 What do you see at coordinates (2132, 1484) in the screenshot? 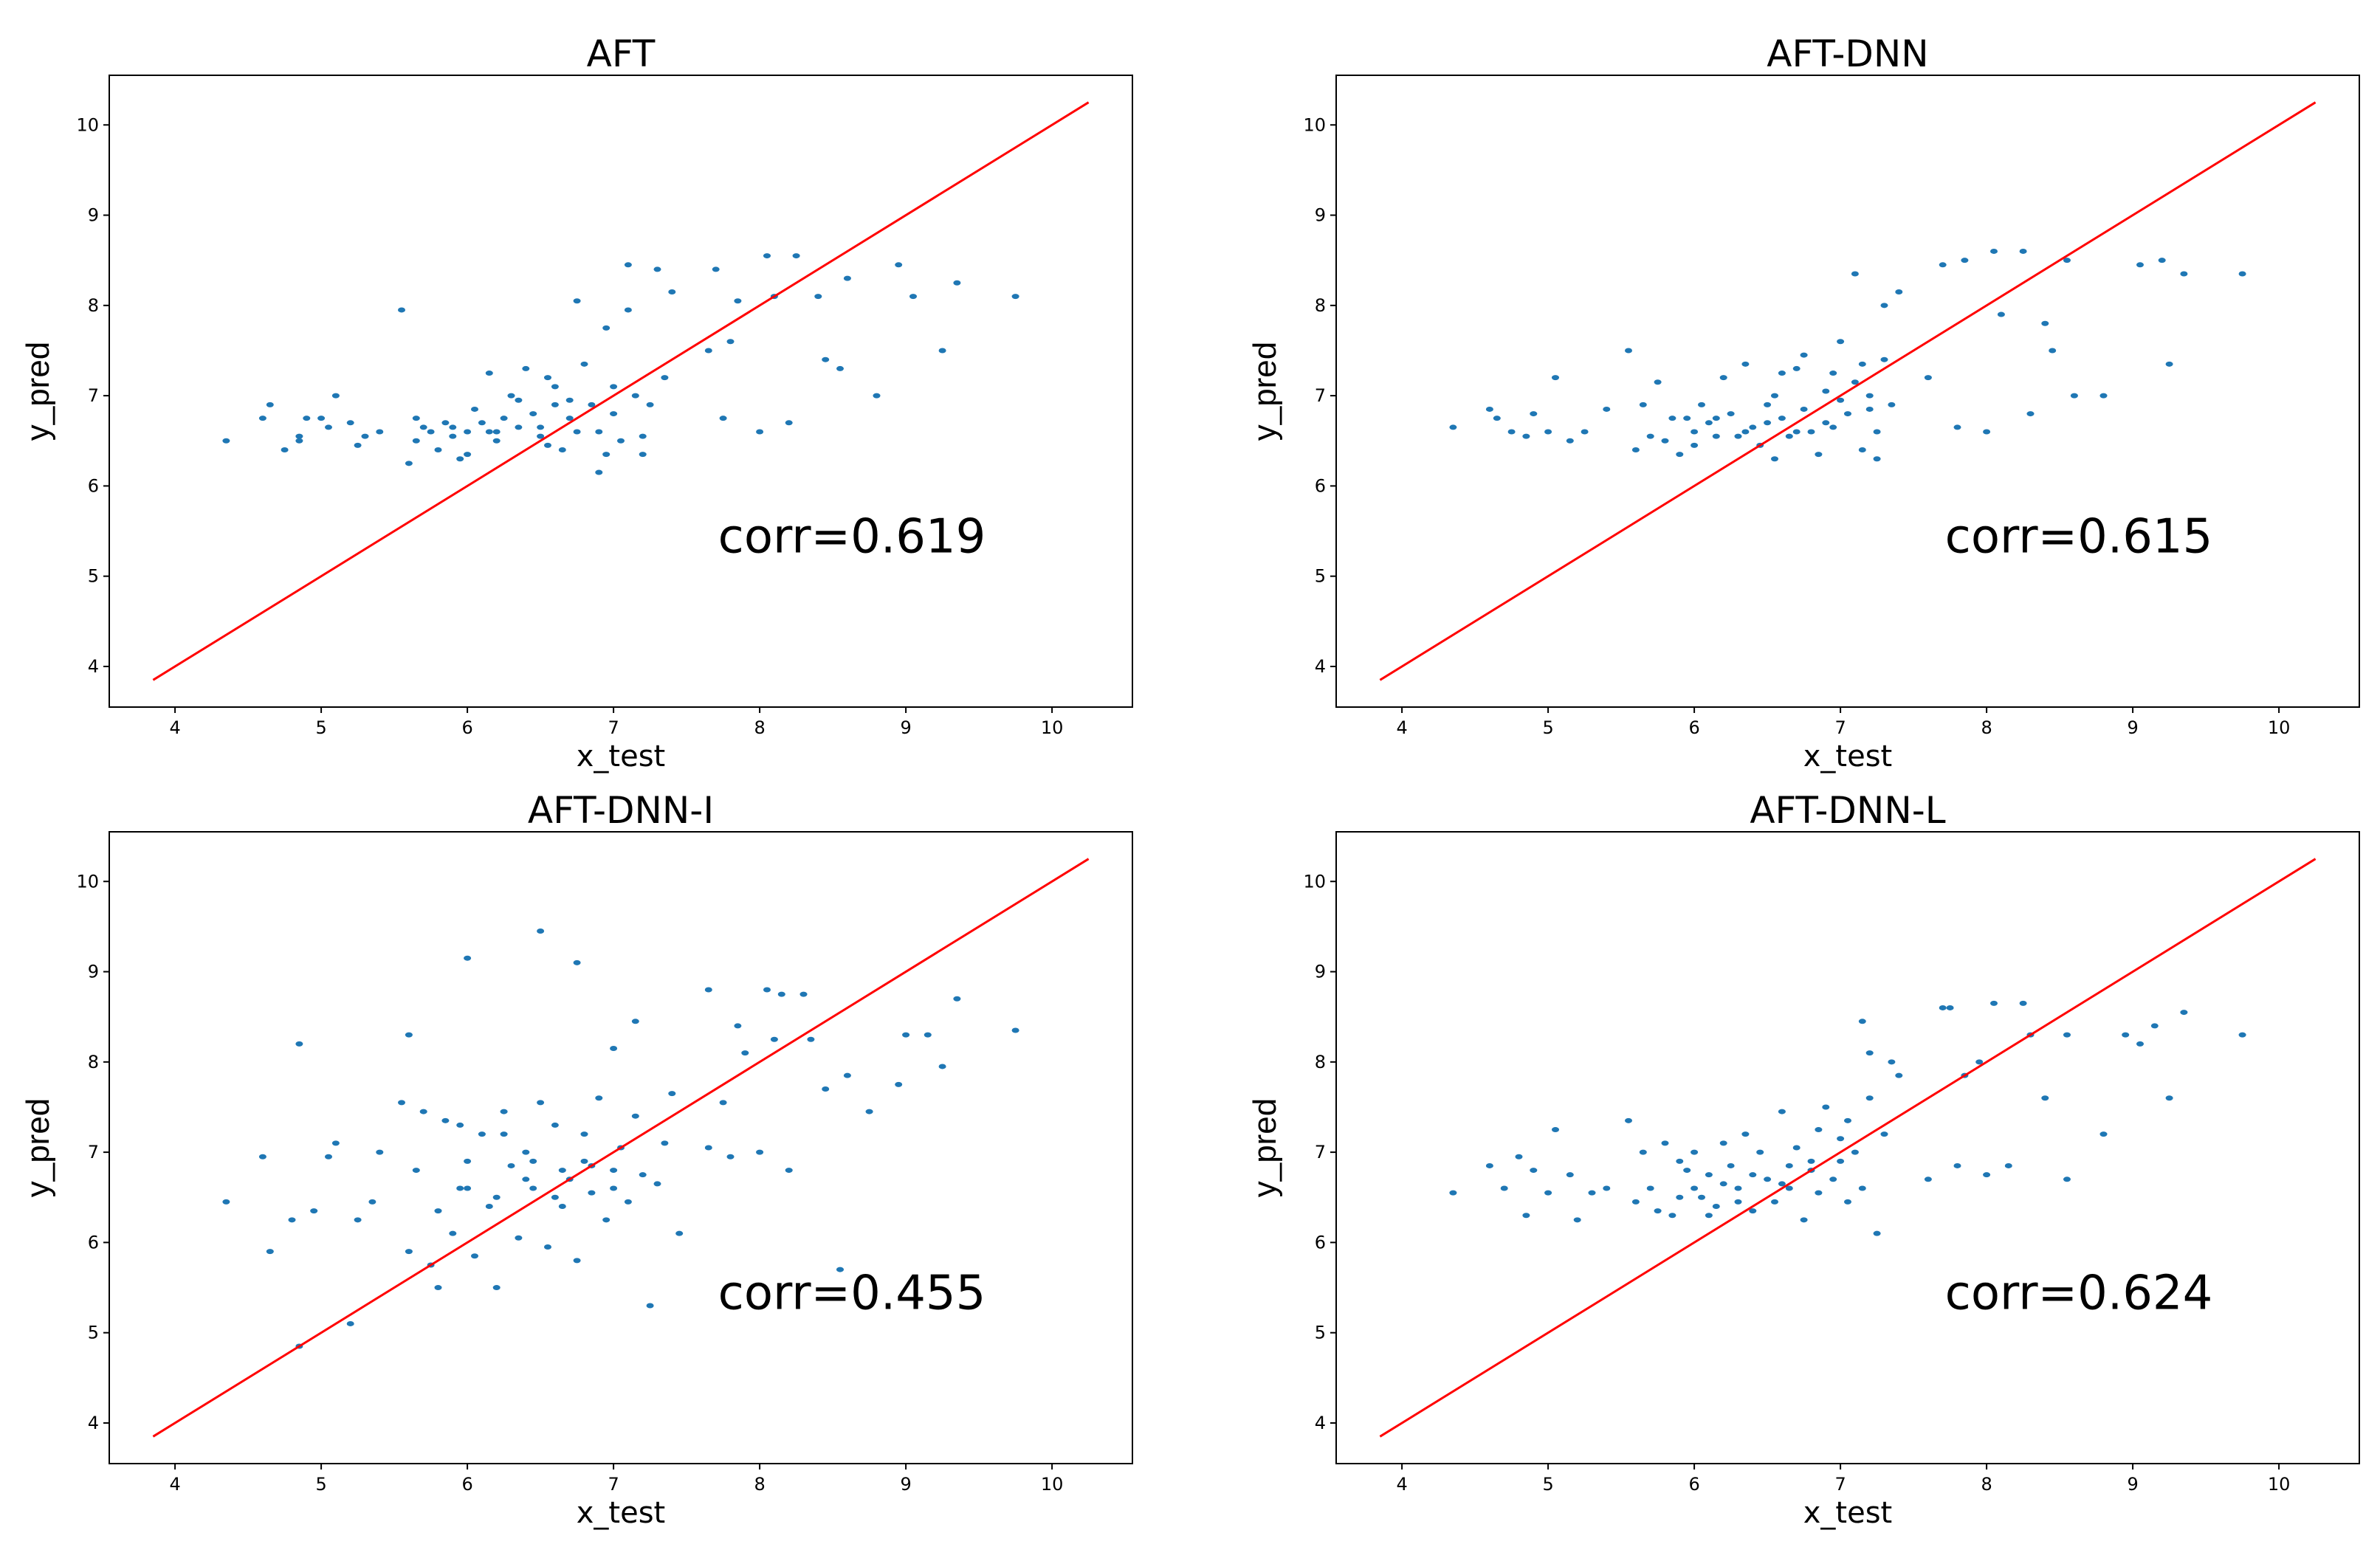
I see `x-tick-label: 9` at bounding box center [2132, 1484].